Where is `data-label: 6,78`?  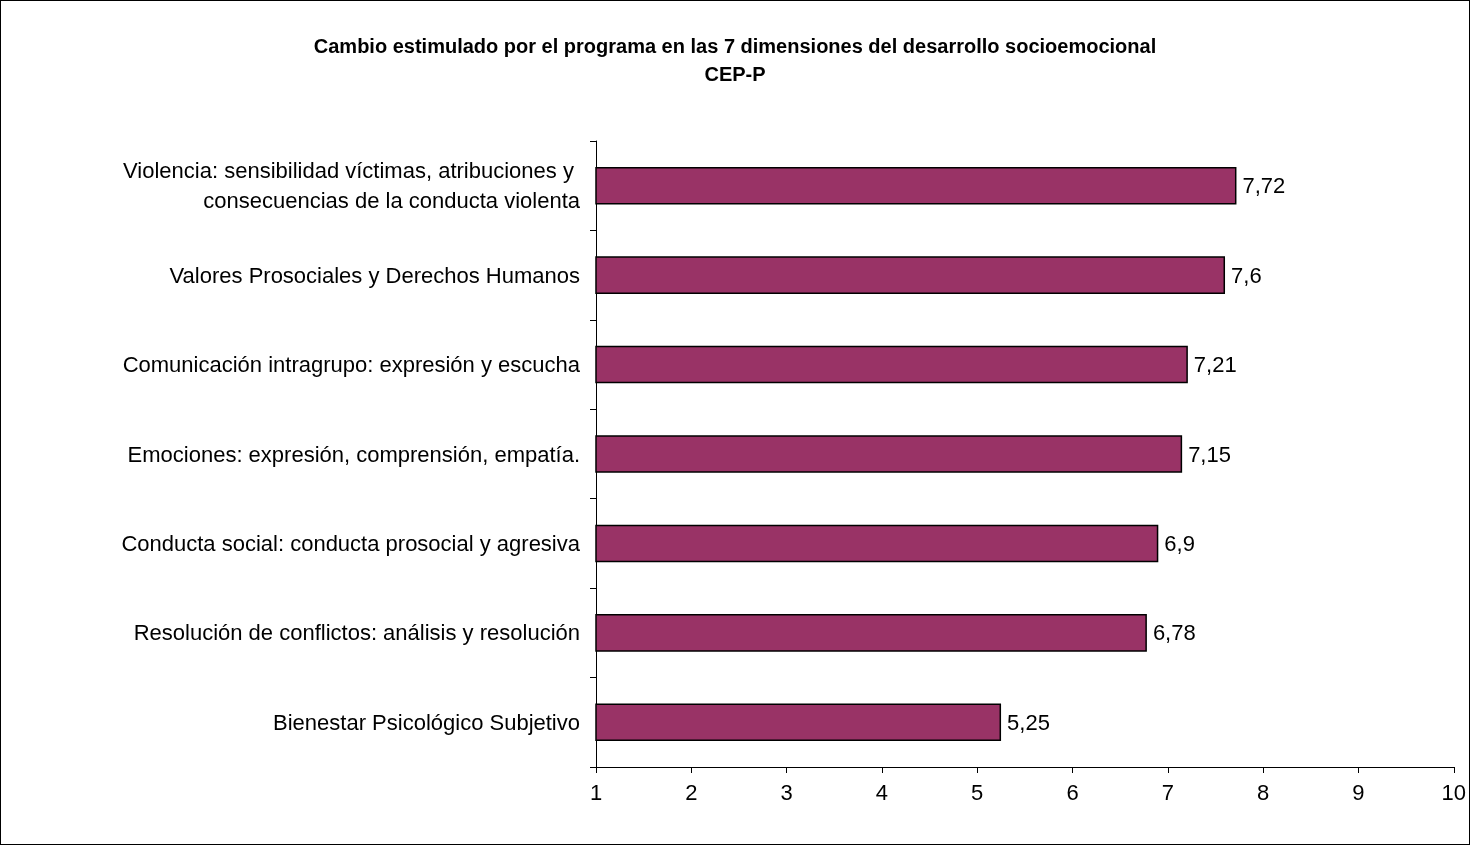
data-label: 6,78 is located at coordinates (1174, 633).